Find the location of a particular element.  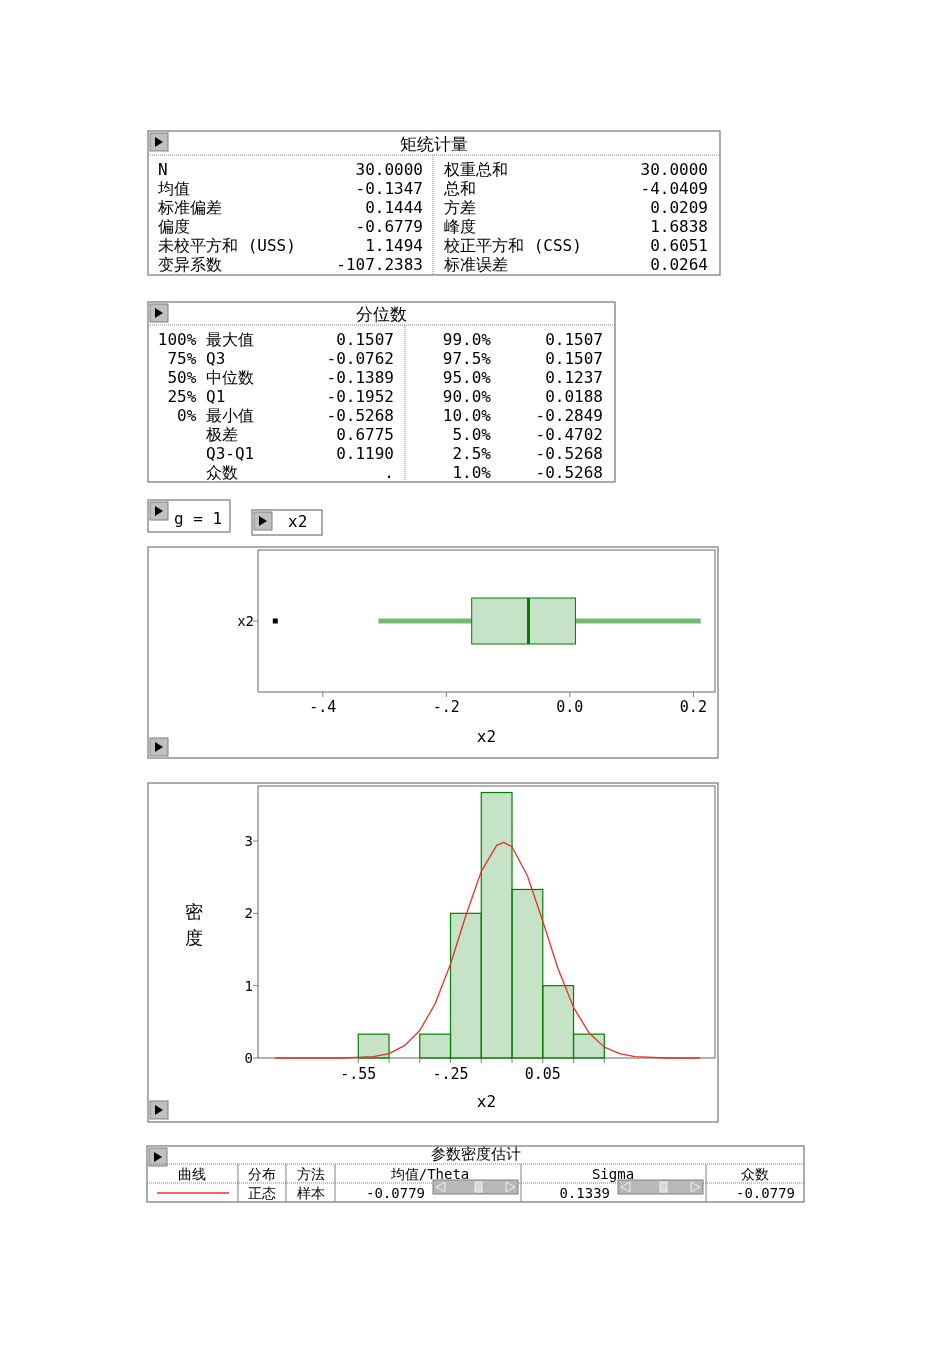

text: 75% Q3 is located at coordinates (196, 358).